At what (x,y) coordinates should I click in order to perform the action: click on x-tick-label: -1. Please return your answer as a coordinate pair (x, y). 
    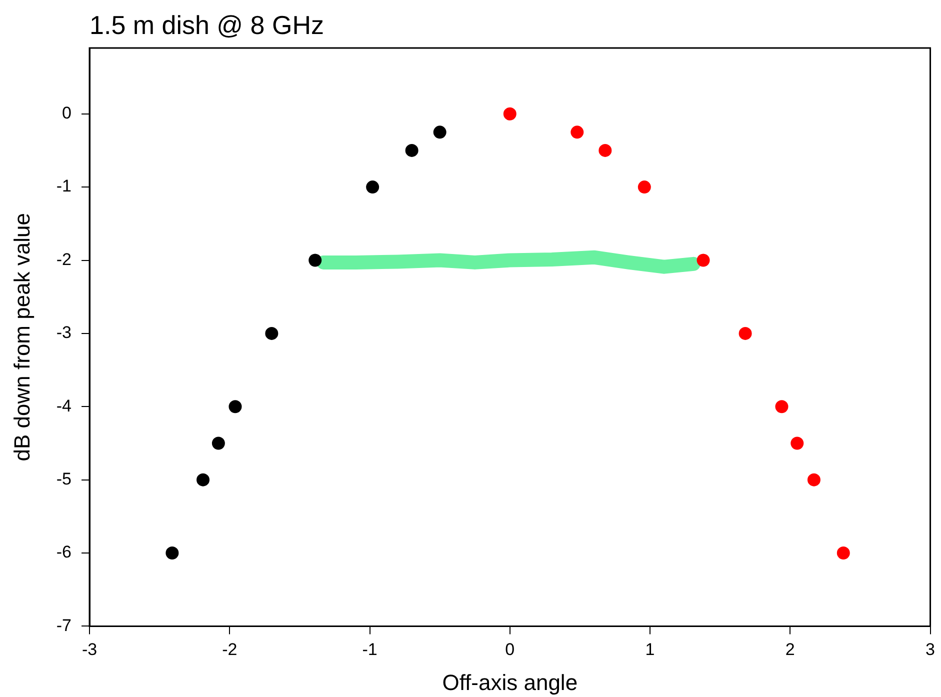
    Looking at the image, I should click on (370, 650).